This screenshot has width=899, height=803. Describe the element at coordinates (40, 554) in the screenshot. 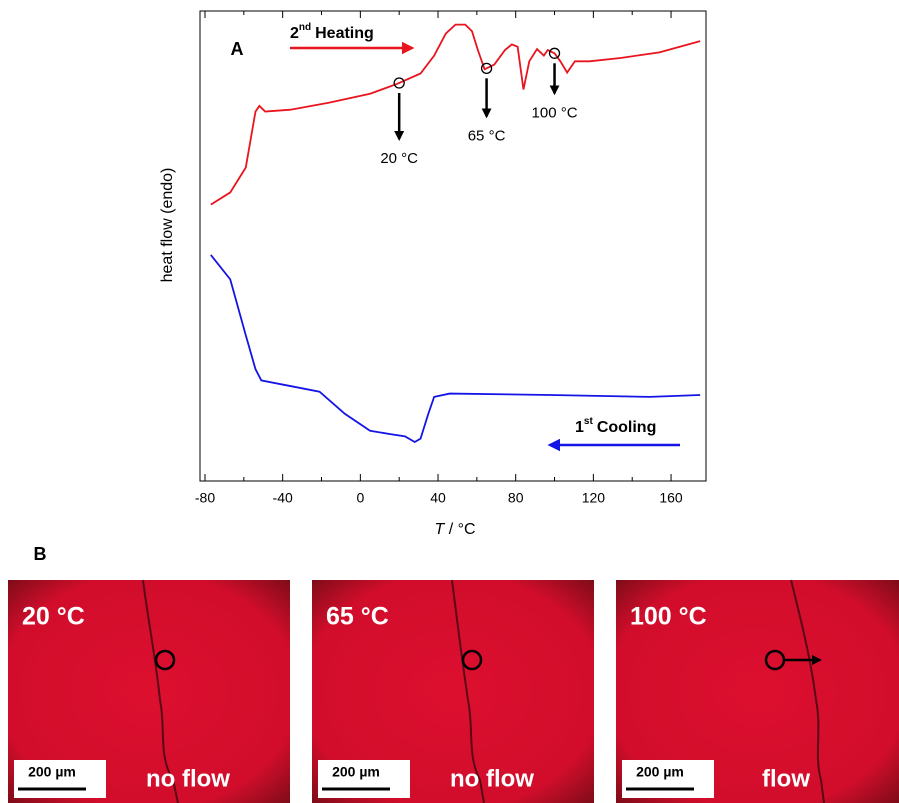

I see `panel-label: B` at that location.